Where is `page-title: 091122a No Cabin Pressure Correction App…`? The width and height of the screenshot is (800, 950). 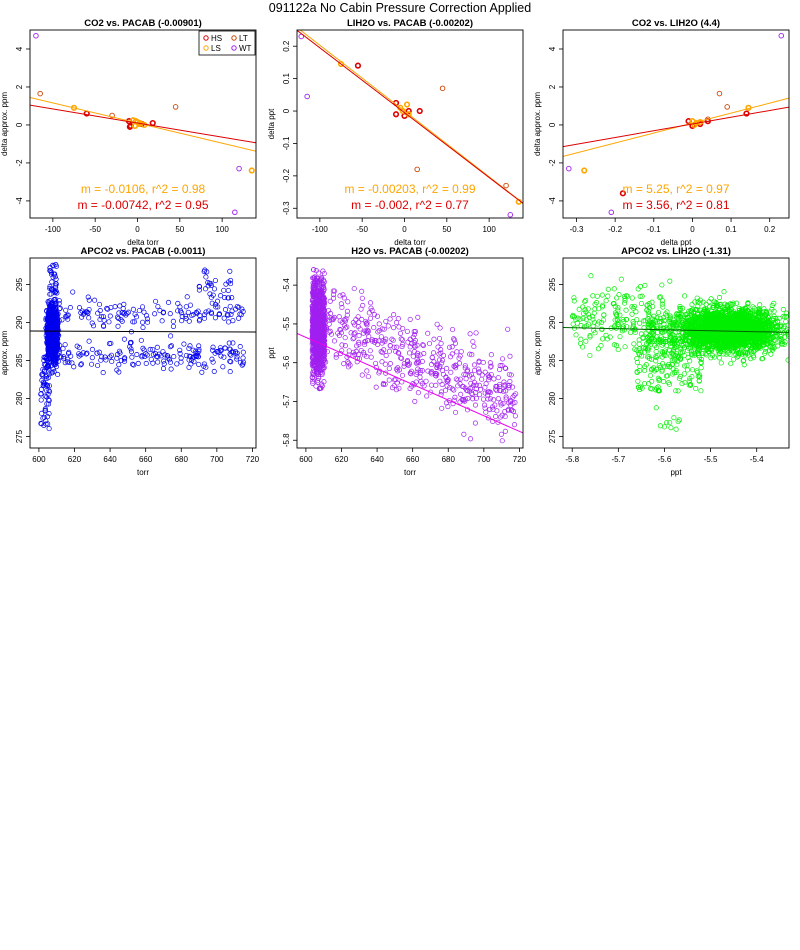
page-title: 091122a No Cabin Pressure Correction App… is located at coordinates (400, 8).